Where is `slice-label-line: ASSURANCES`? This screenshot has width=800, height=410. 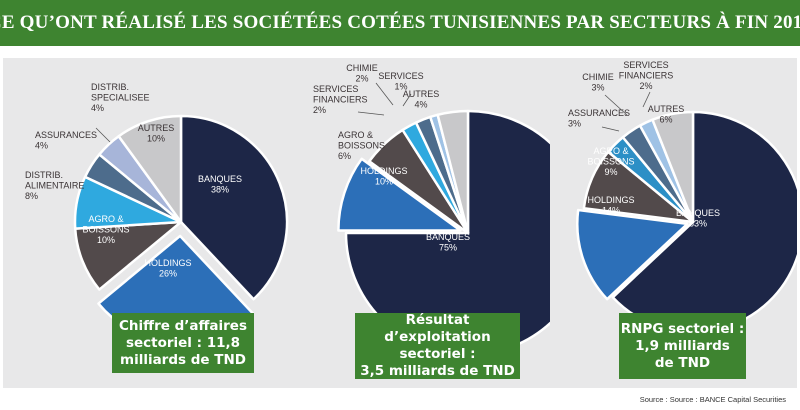
slice-label-line: ASSURANCES is located at coordinates (599, 113).